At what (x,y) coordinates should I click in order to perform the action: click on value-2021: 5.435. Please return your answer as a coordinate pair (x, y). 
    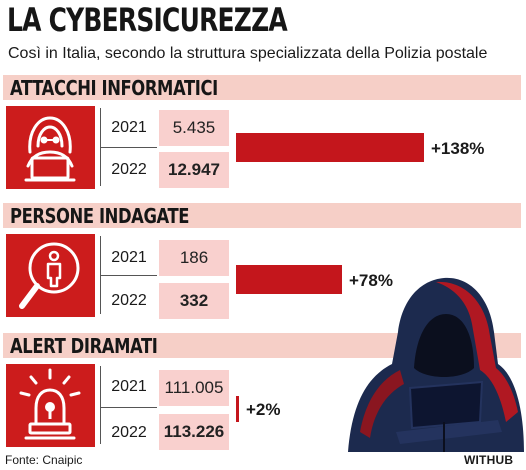
    Looking at the image, I should click on (194, 127).